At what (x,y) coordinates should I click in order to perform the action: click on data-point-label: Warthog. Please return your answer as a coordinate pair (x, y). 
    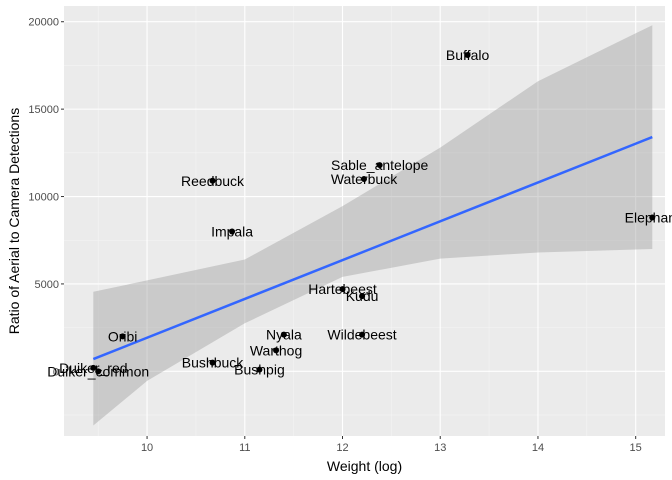
    Looking at the image, I should click on (276, 350).